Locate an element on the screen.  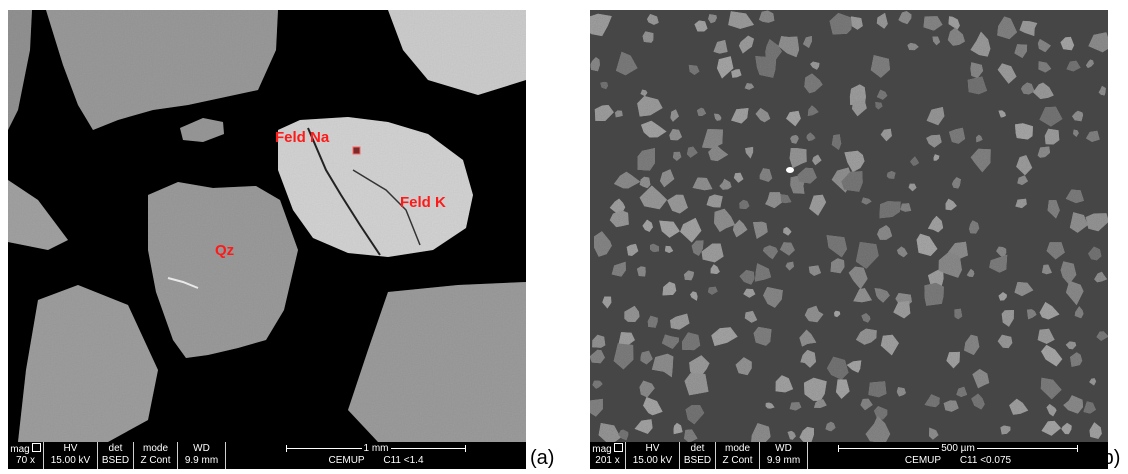
det-label: det is located at coordinates (115, 448).